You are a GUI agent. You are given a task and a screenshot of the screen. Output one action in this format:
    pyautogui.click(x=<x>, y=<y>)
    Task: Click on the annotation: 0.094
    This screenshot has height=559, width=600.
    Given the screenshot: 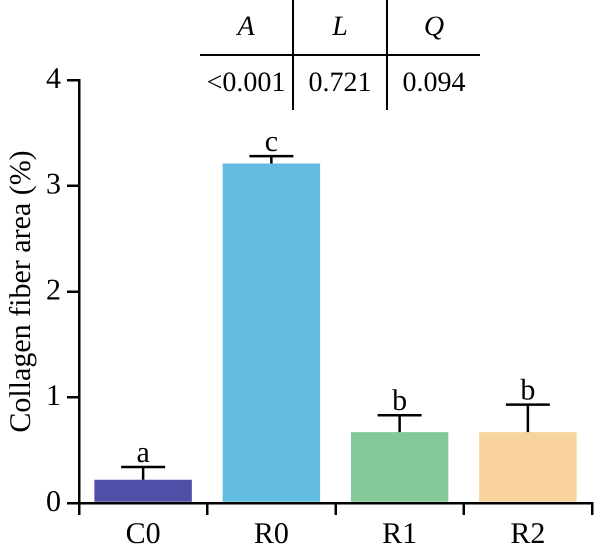 What is the action you would take?
    pyautogui.click(x=433, y=82)
    